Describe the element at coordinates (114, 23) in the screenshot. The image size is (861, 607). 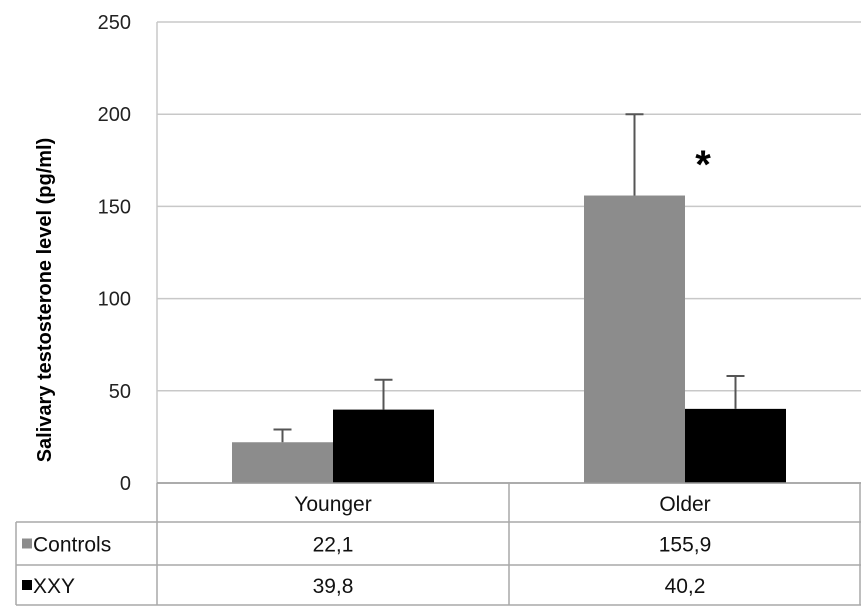
I see `y-tick-label: 250` at that location.